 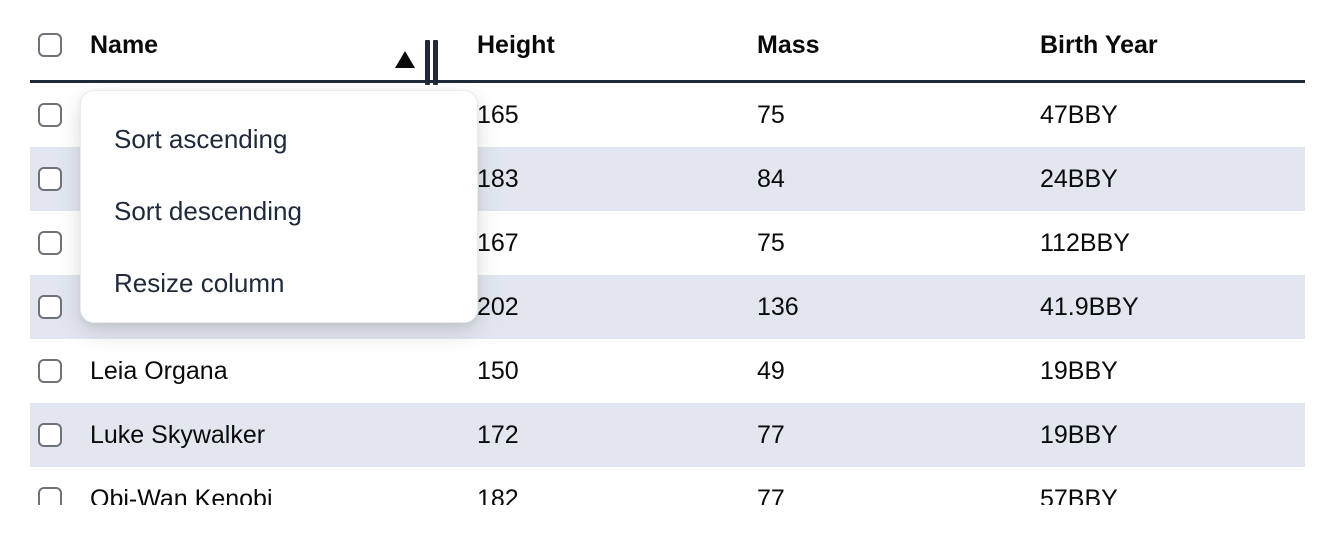 What do you see at coordinates (159, 370) in the screenshot?
I see `cell-name: Leia Organa` at bounding box center [159, 370].